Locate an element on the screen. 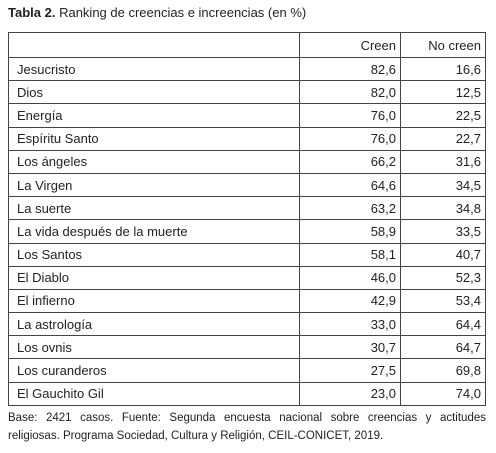 The width and height of the screenshot is (496, 453). table-row: Los Santos 58,1 40,7 is located at coordinates (247, 254).